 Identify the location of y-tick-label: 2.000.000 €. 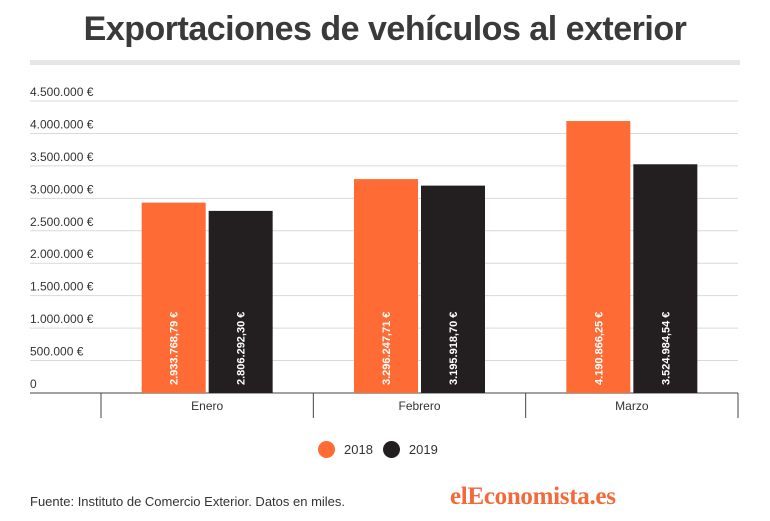
(62, 254).